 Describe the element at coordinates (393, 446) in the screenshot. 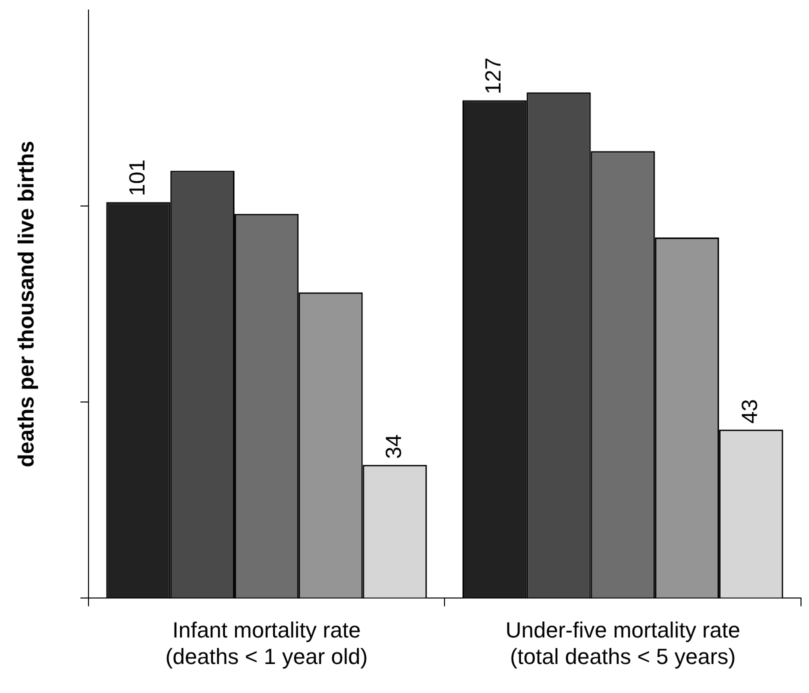

I see `data-label: 34` at that location.